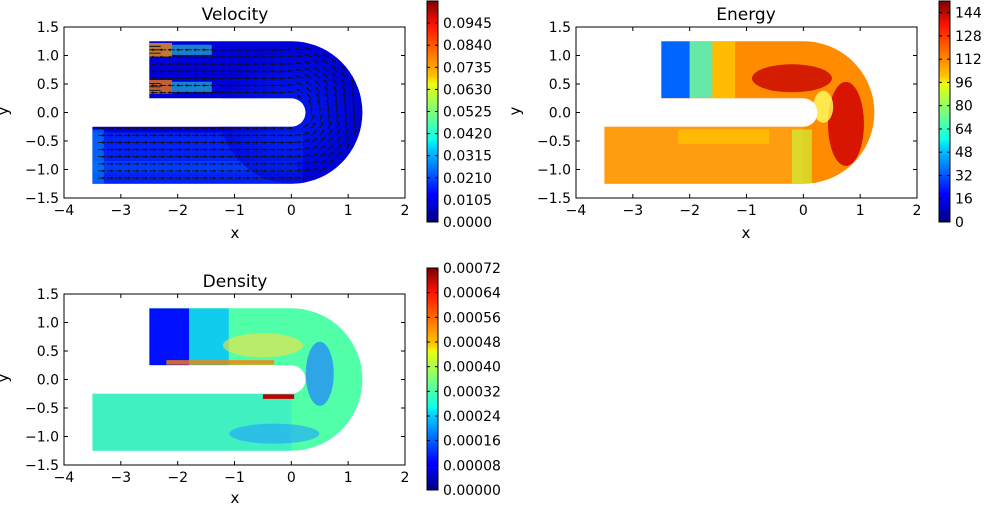 This screenshot has height=505, width=985. I want to click on energy-colorbar-label: 144, so click(968, 14).